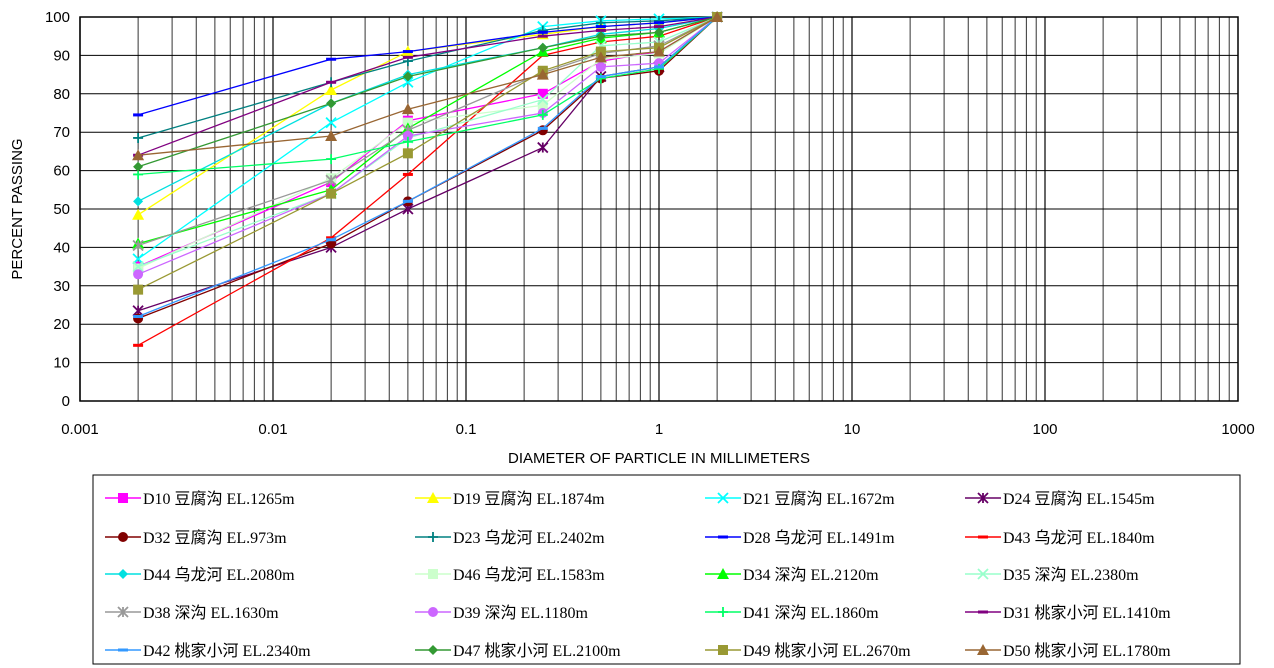 This screenshot has width=1274, height=668. What do you see at coordinates (811, 575) in the screenshot?
I see `legend-label: D34 深沟 EL.2120m` at bounding box center [811, 575].